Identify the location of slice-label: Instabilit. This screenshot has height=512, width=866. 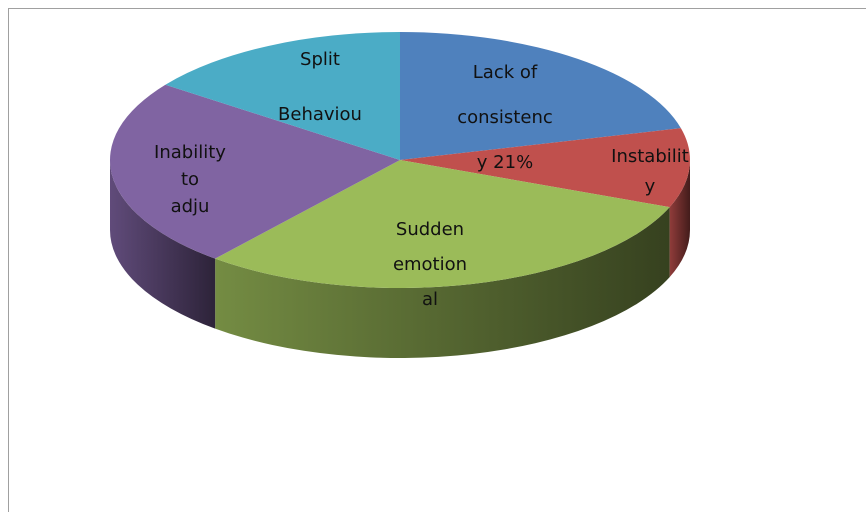
(650, 156).